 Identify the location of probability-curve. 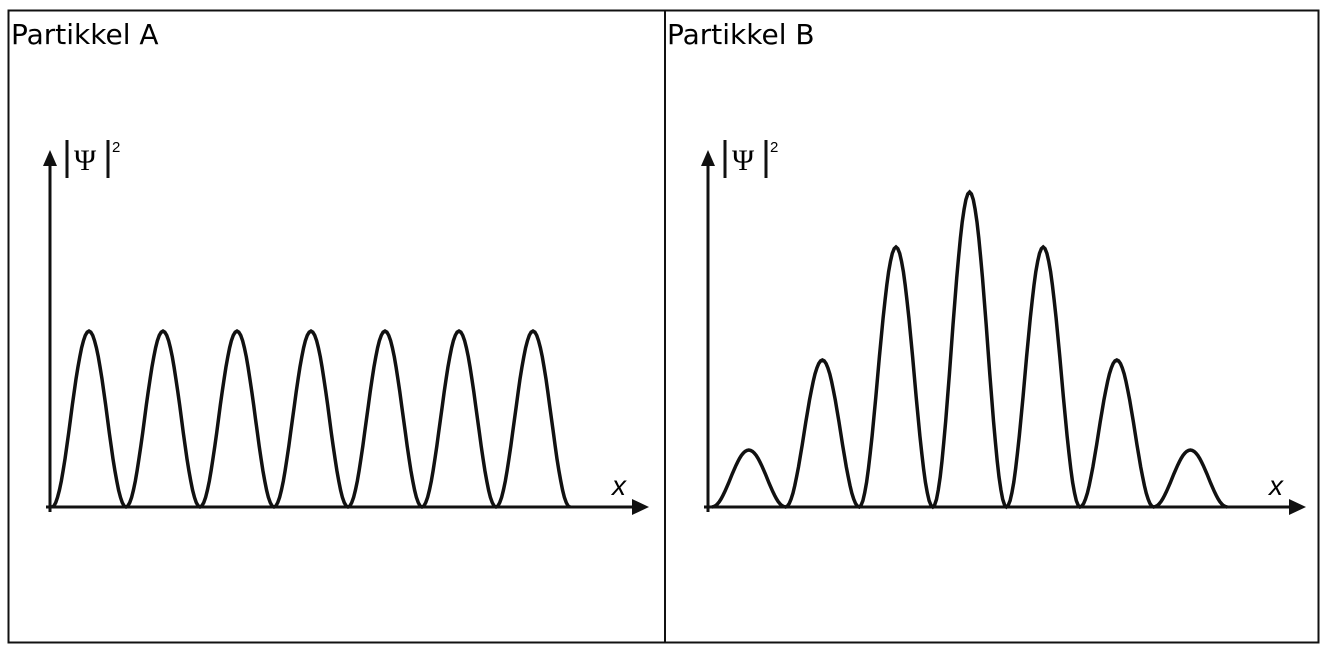
(311, 419).